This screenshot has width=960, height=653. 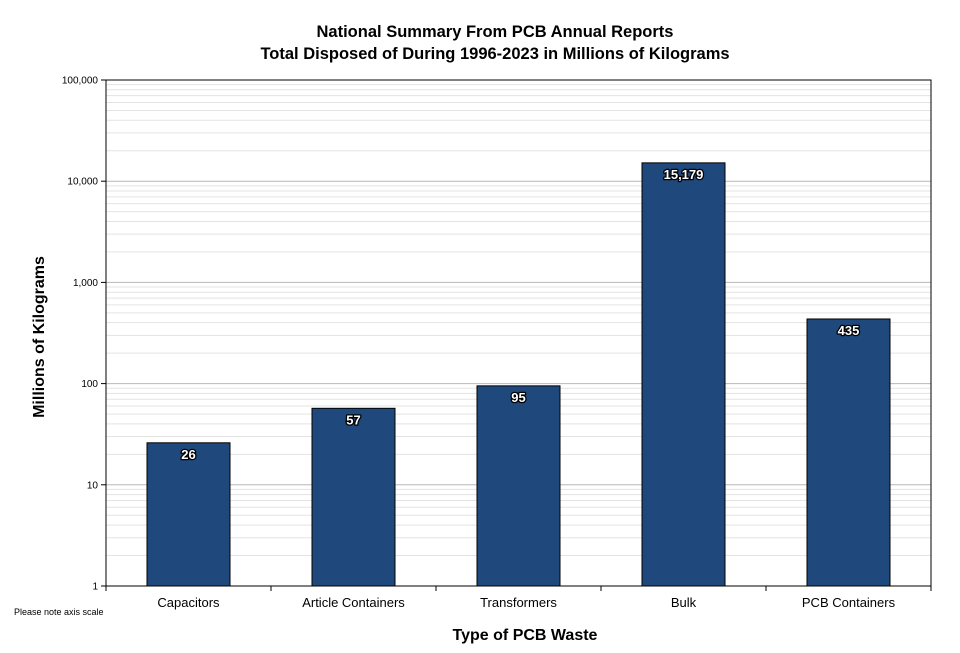 I want to click on y-tick-label: 10,000, so click(x=82, y=182).